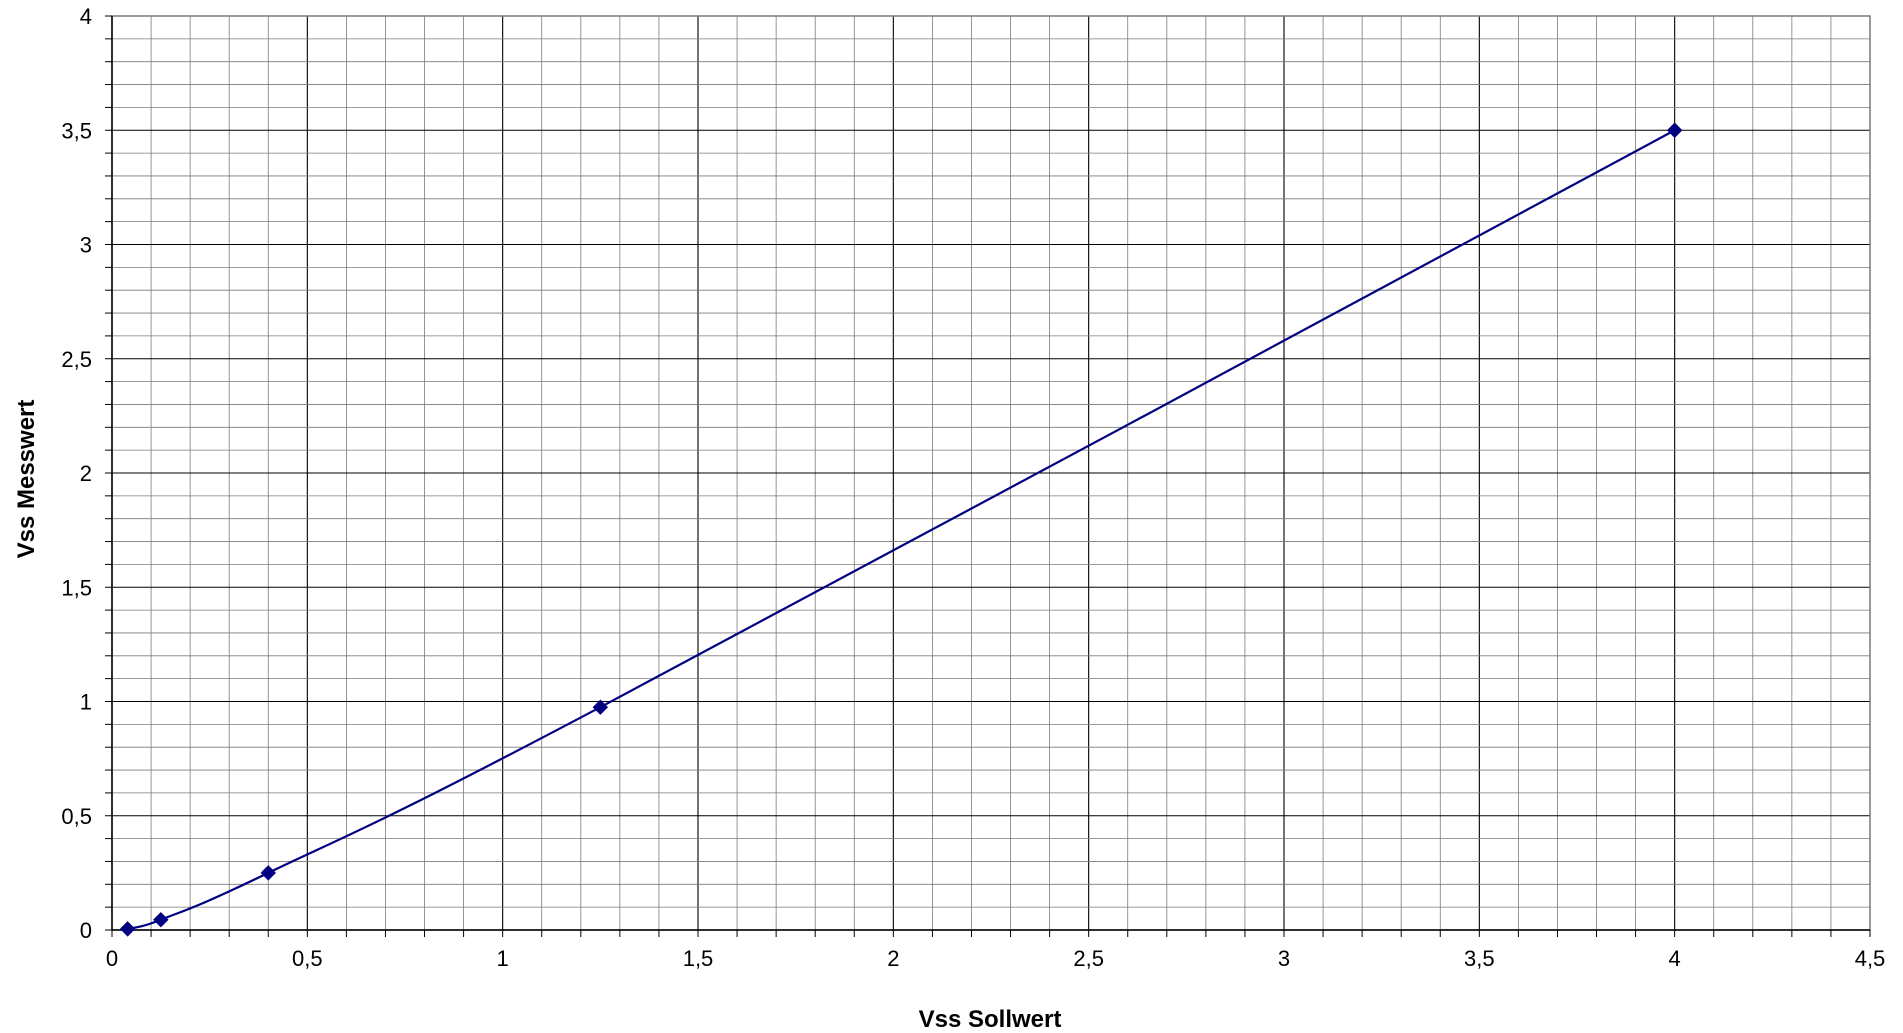 The image size is (1903, 1033). I want to click on x-tick-label: 0,5, so click(307, 958).